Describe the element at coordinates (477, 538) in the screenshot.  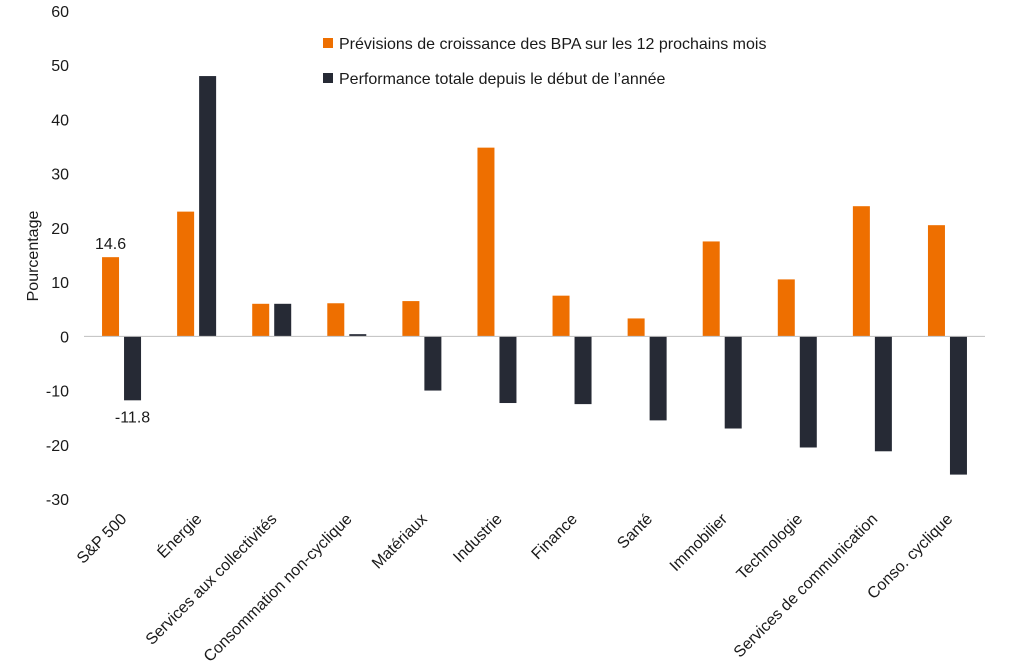
I see `category-label: Industrie` at that location.